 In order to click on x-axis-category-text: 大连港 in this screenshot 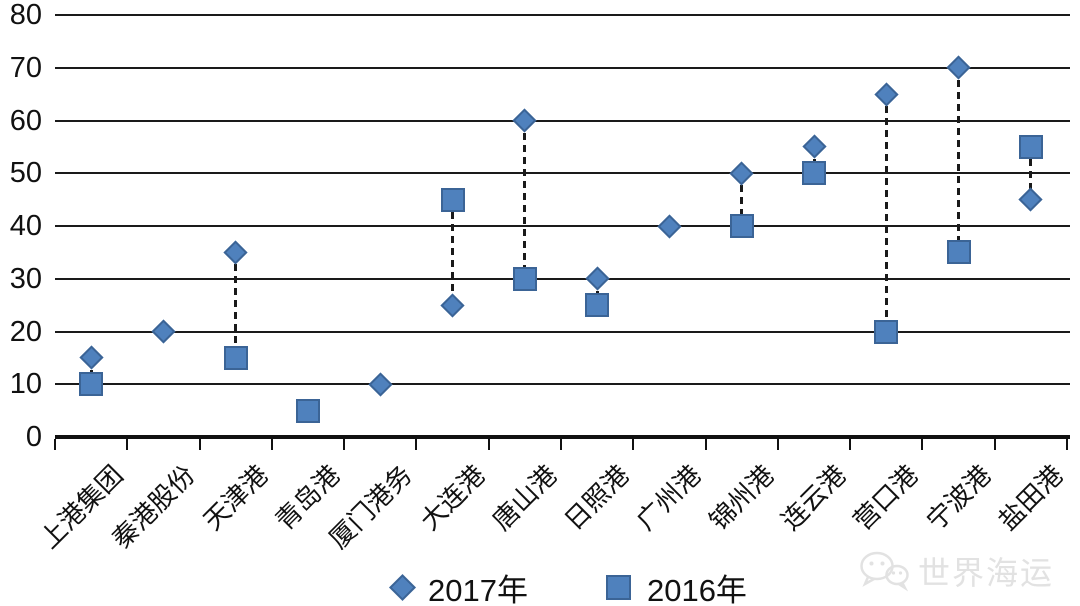, I will do `click(452, 497)`.